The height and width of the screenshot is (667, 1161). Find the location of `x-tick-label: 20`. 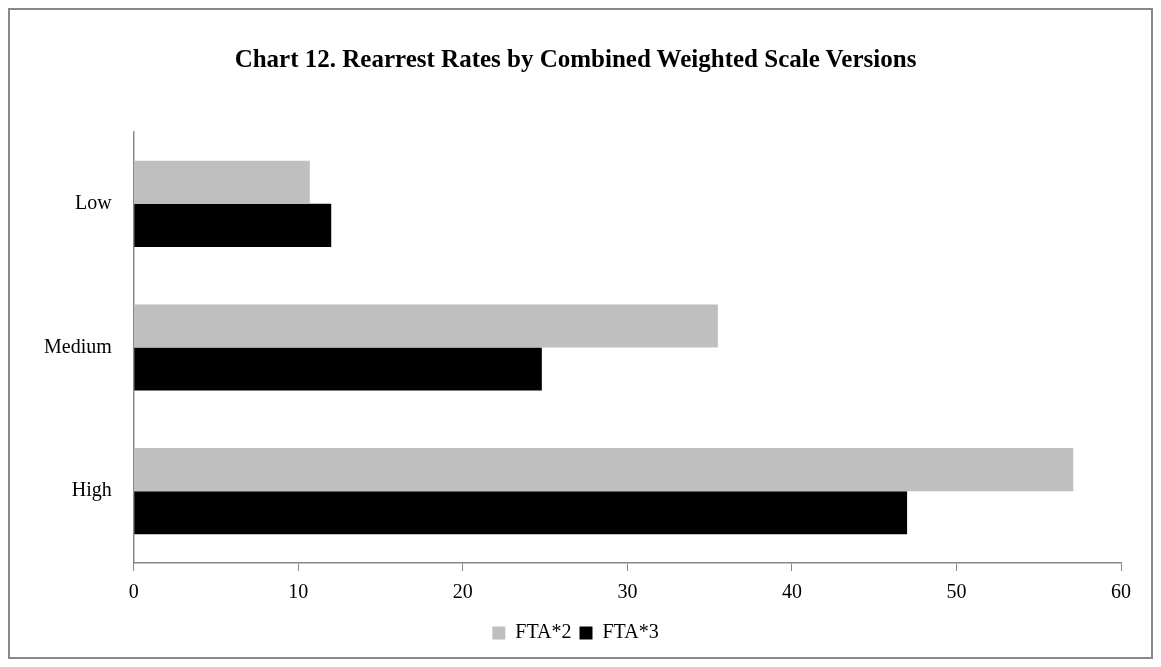

x-tick-label: 20 is located at coordinates (462, 591).